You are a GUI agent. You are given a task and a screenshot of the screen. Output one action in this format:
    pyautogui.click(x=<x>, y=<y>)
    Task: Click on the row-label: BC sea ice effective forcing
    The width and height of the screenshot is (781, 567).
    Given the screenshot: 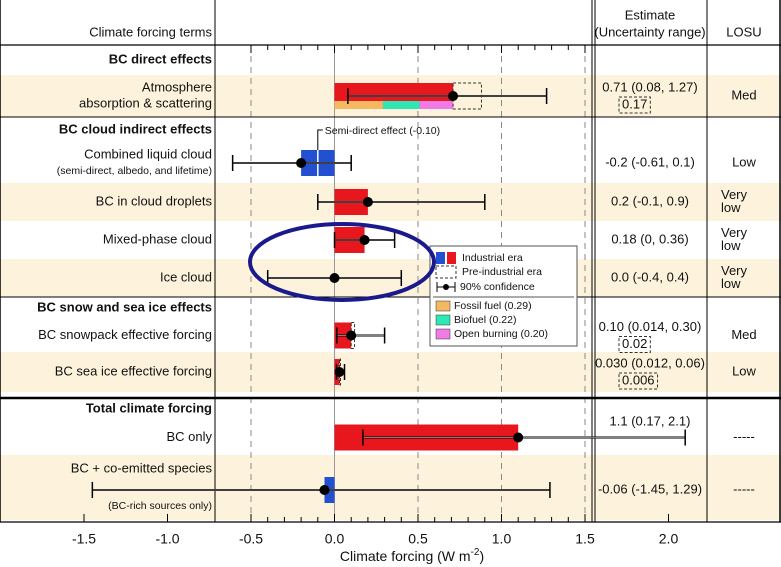 What is the action you would take?
    pyautogui.click(x=133, y=370)
    